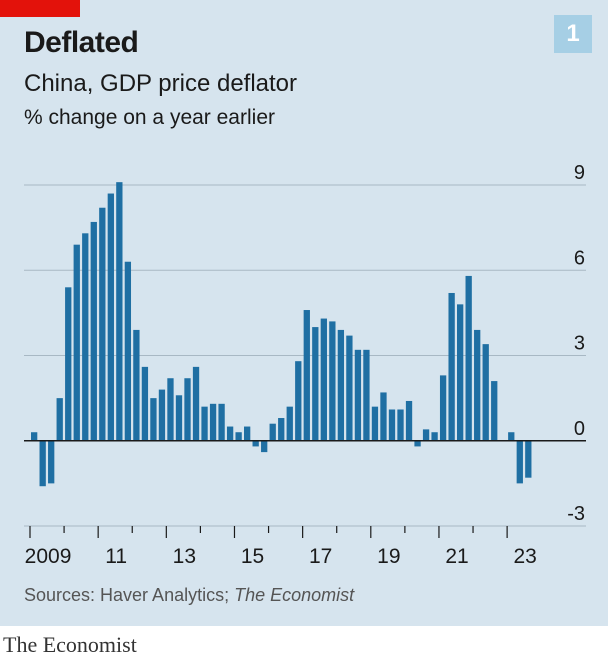 This screenshot has width=608, height=662. What do you see at coordinates (70, 644) in the screenshot?
I see `brand-logo-text: The Economist` at bounding box center [70, 644].